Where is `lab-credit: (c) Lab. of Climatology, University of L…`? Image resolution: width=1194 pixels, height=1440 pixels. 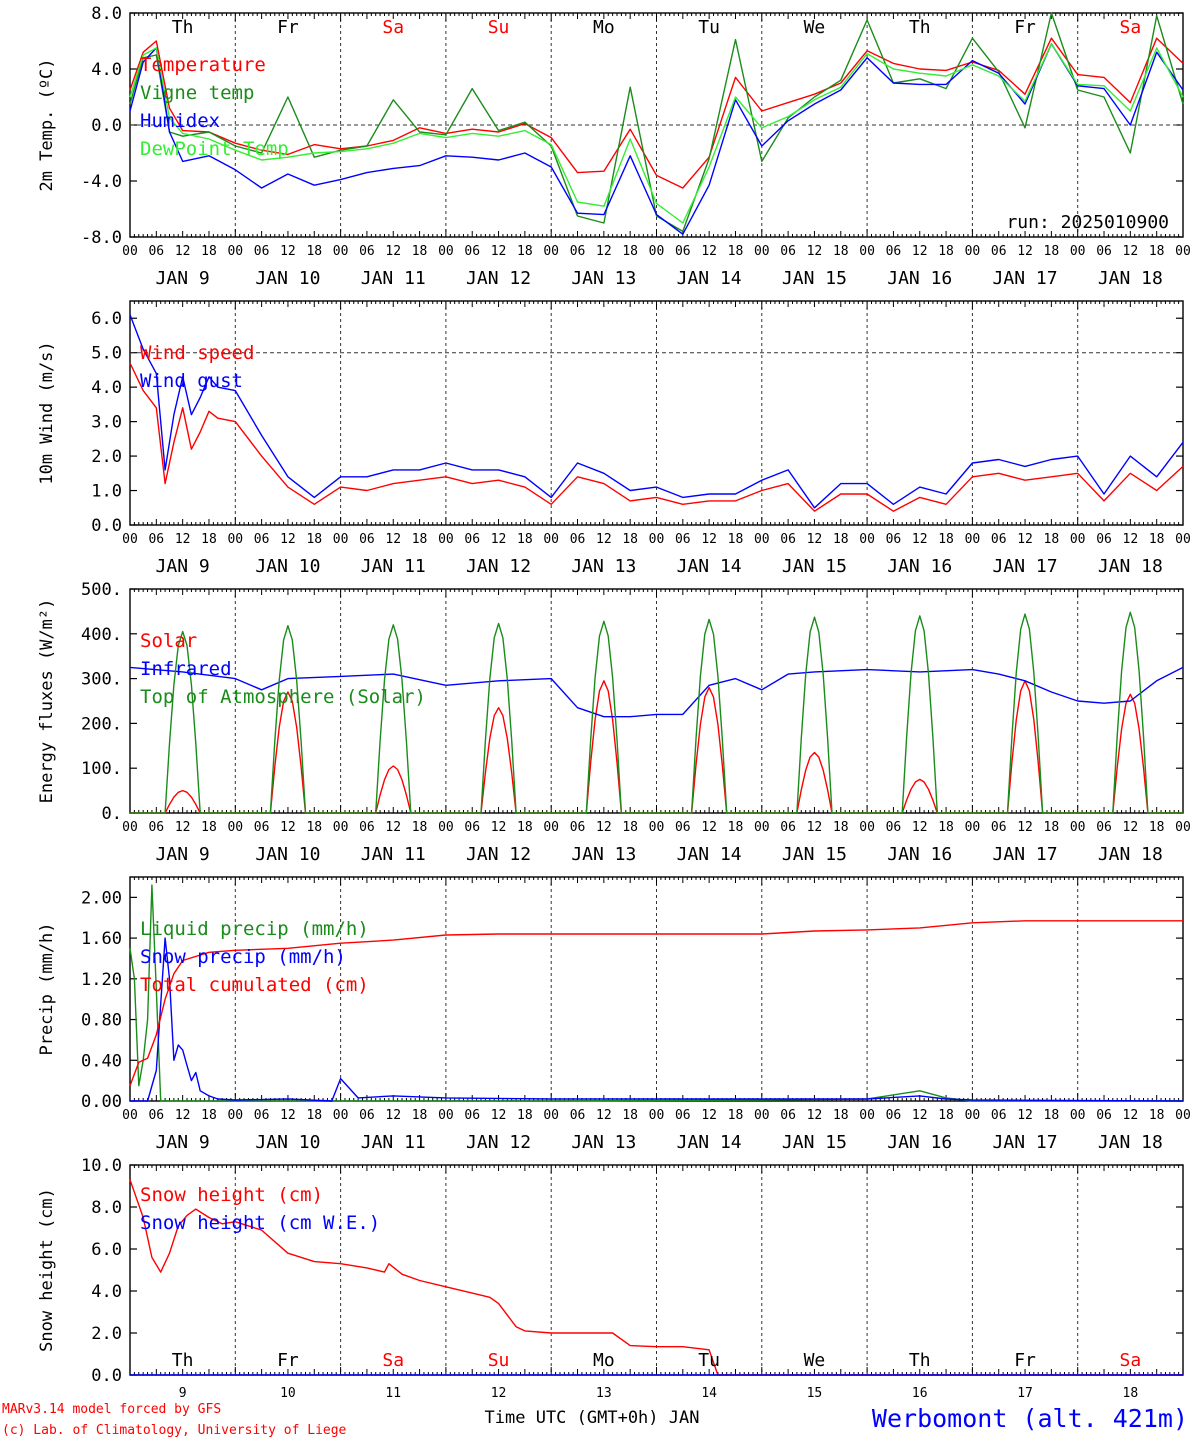 lab-credit: (c) Lab. of Climatology, University of L… is located at coordinates (174, 1430).